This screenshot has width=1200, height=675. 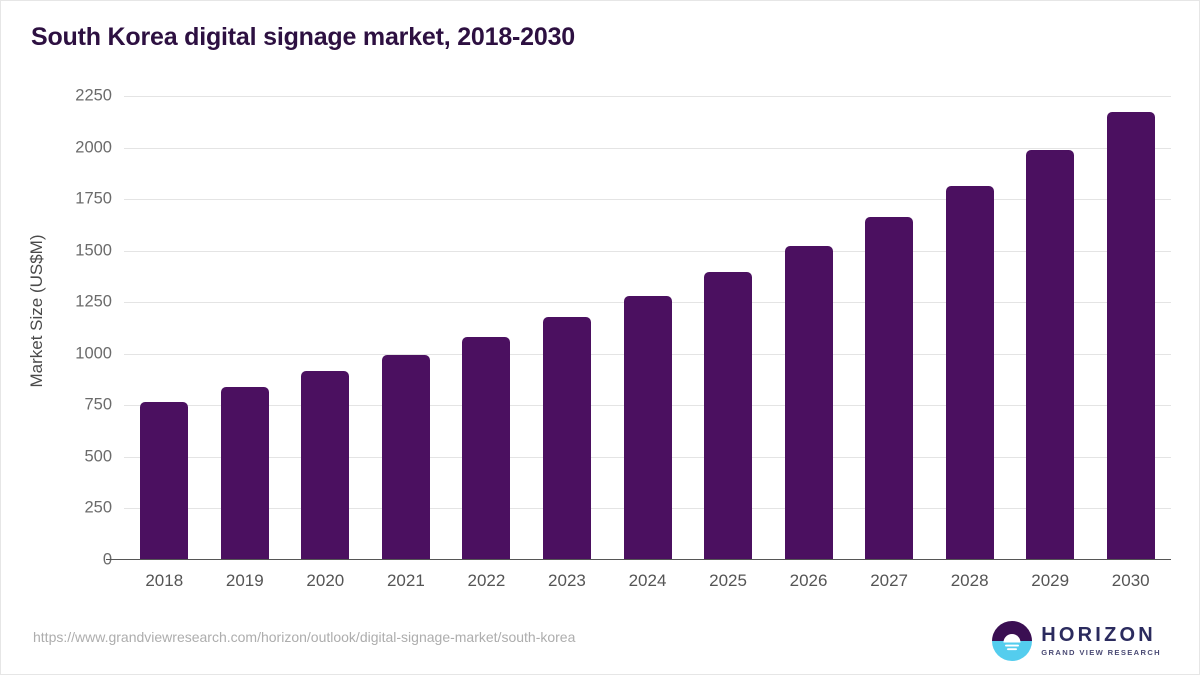 What do you see at coordinates (93, 301) in the screenshot?
I see `y-tick-label: 1250` at bounding box center [93, 301].